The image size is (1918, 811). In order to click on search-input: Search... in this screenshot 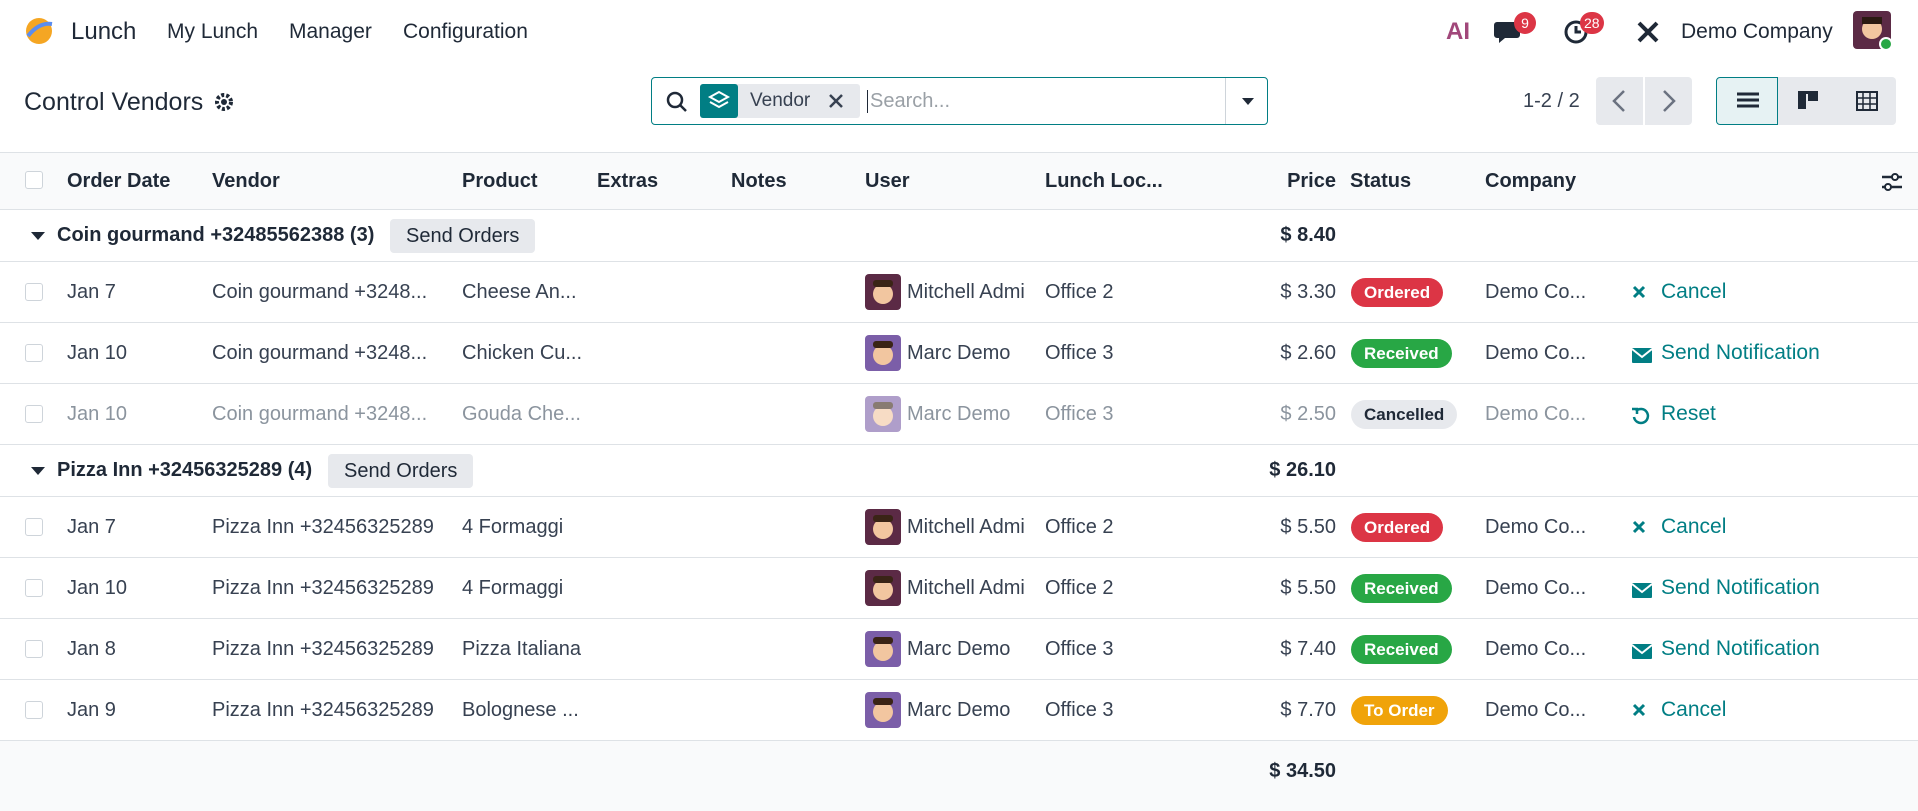, I will do `click(908, 101)`.